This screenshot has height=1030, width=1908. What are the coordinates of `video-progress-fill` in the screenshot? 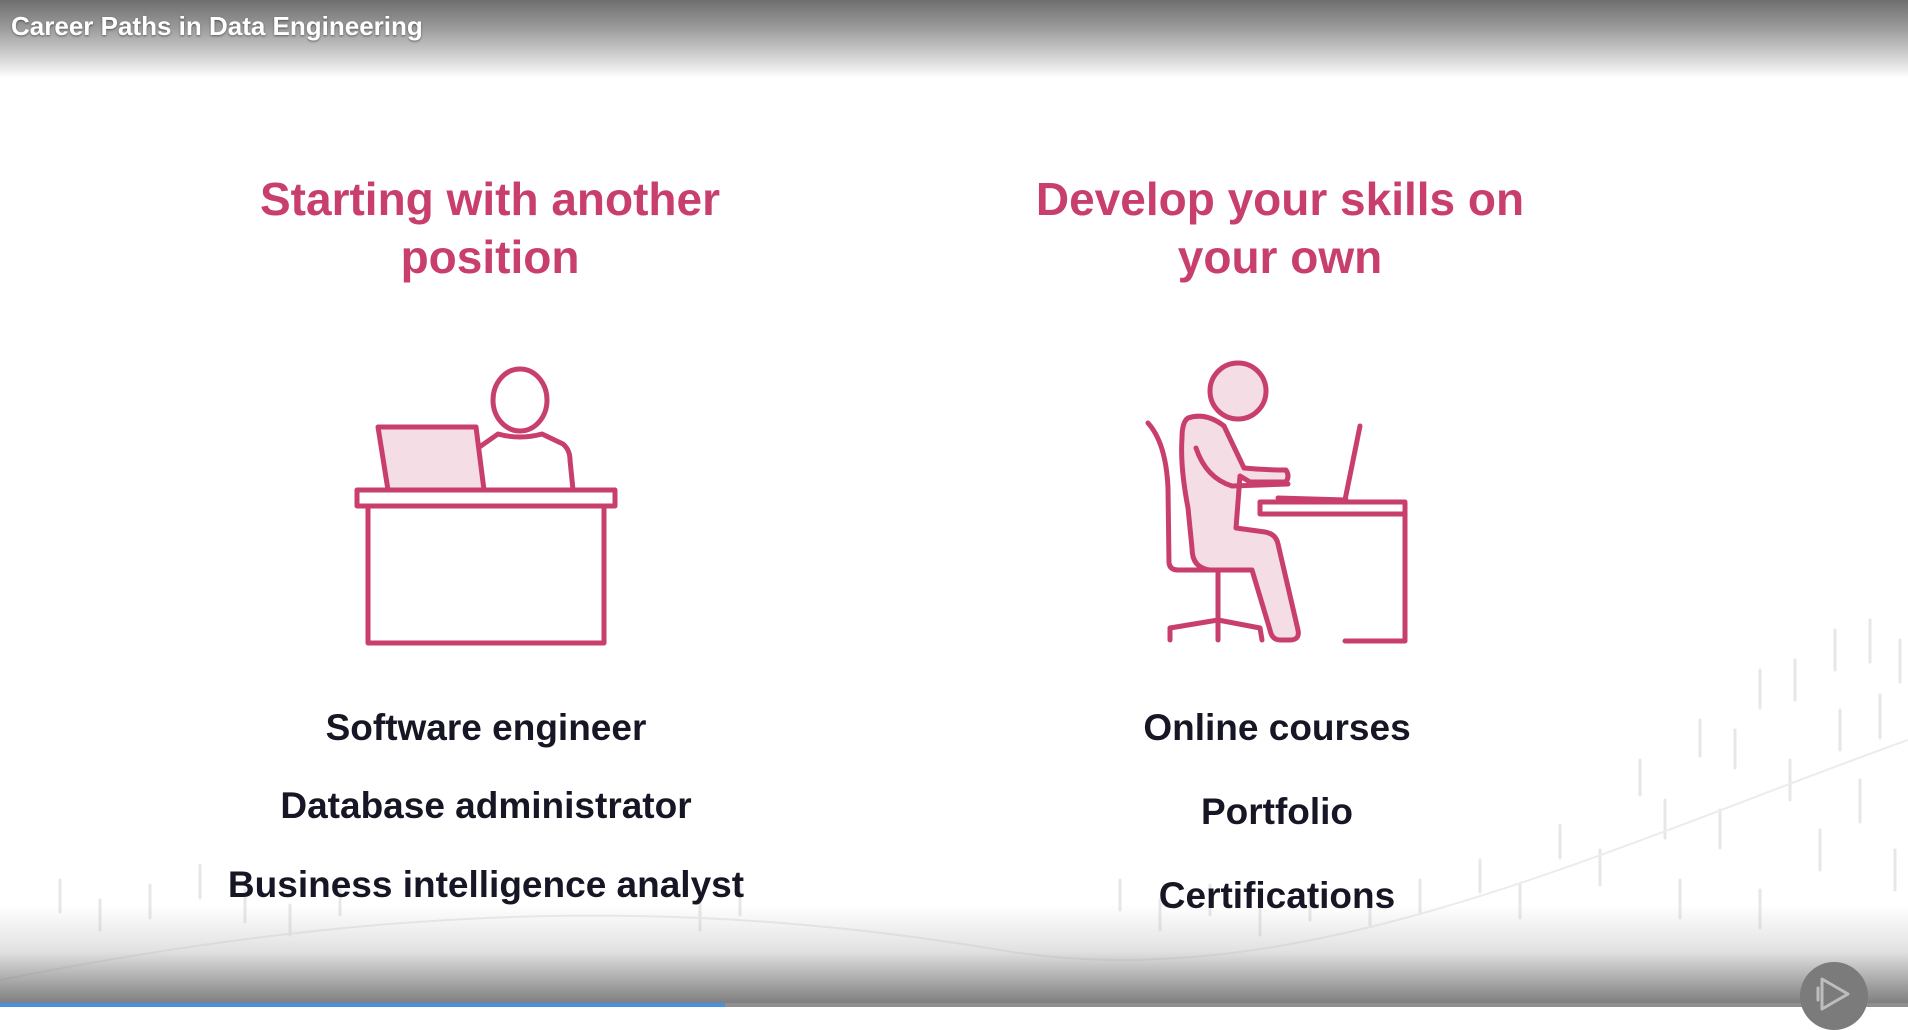 It's located at (363, 1005).